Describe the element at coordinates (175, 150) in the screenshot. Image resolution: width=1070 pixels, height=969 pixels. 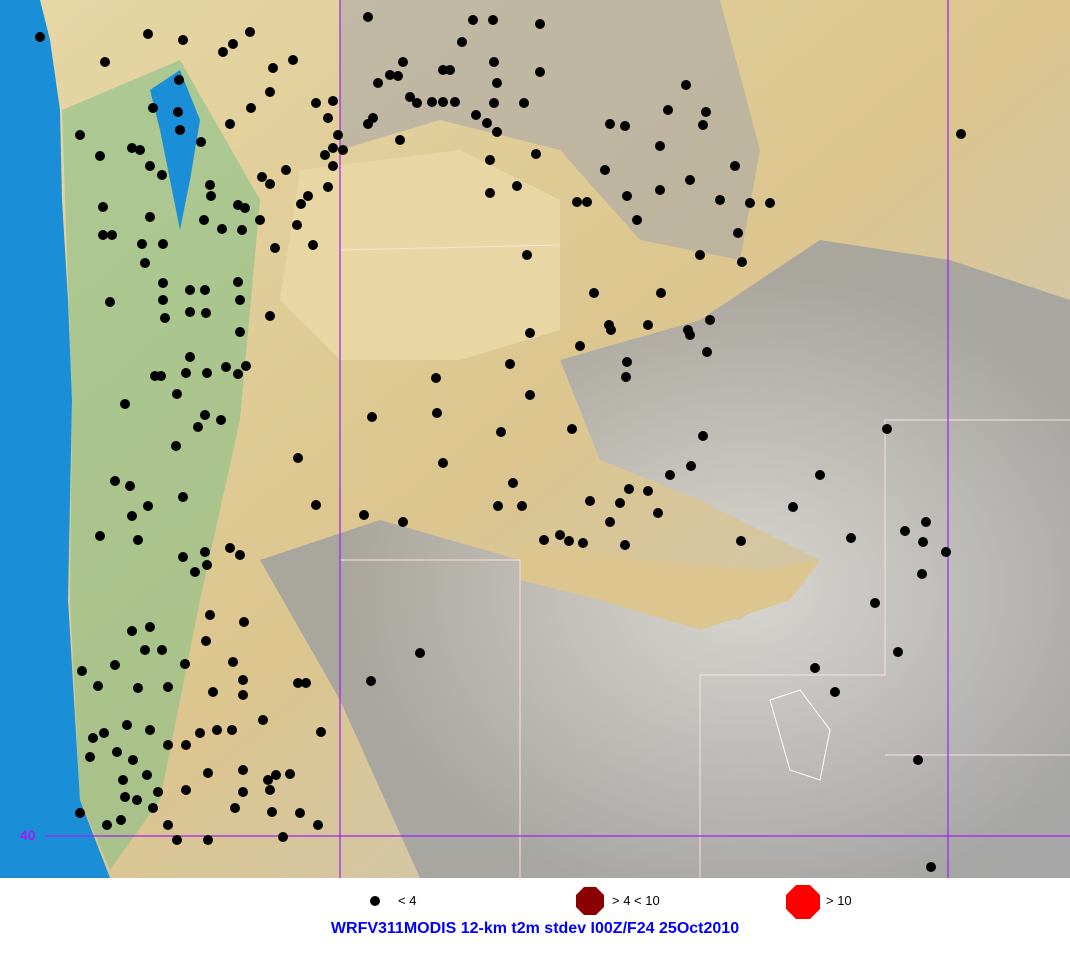
I see `puget-sound` at that location.